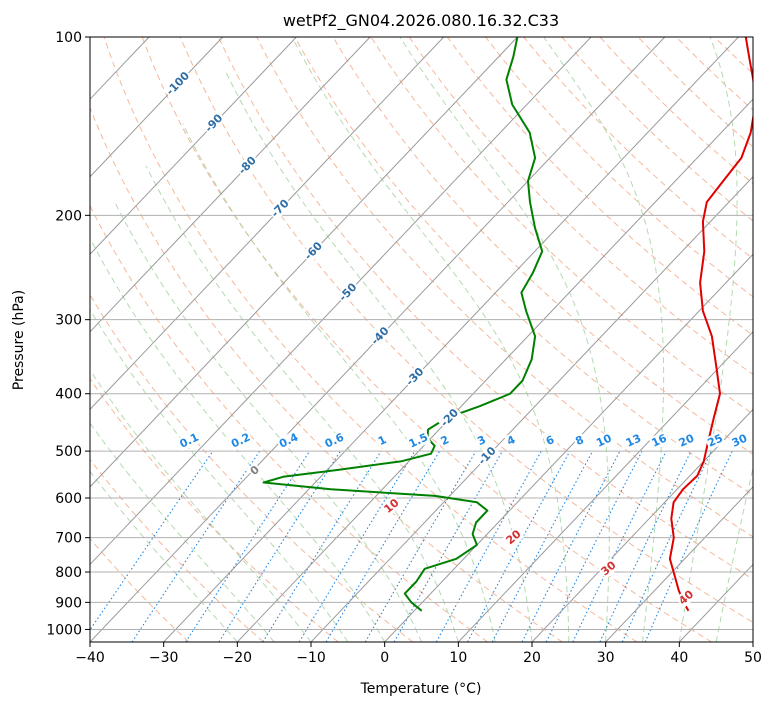 The width and height of the screenshot is (775, 708). I want to click on x-tick-label: 10, so click(458, 658).